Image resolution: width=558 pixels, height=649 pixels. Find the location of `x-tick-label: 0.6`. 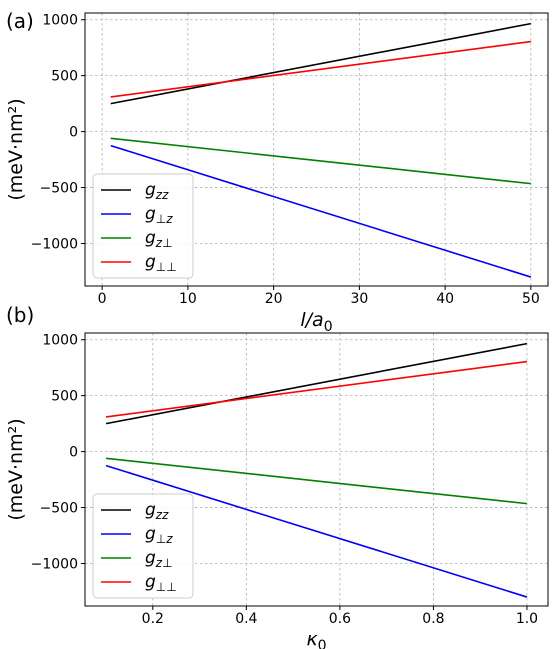

x-tick-label: 0.6 is located at coordinates (340, 619).